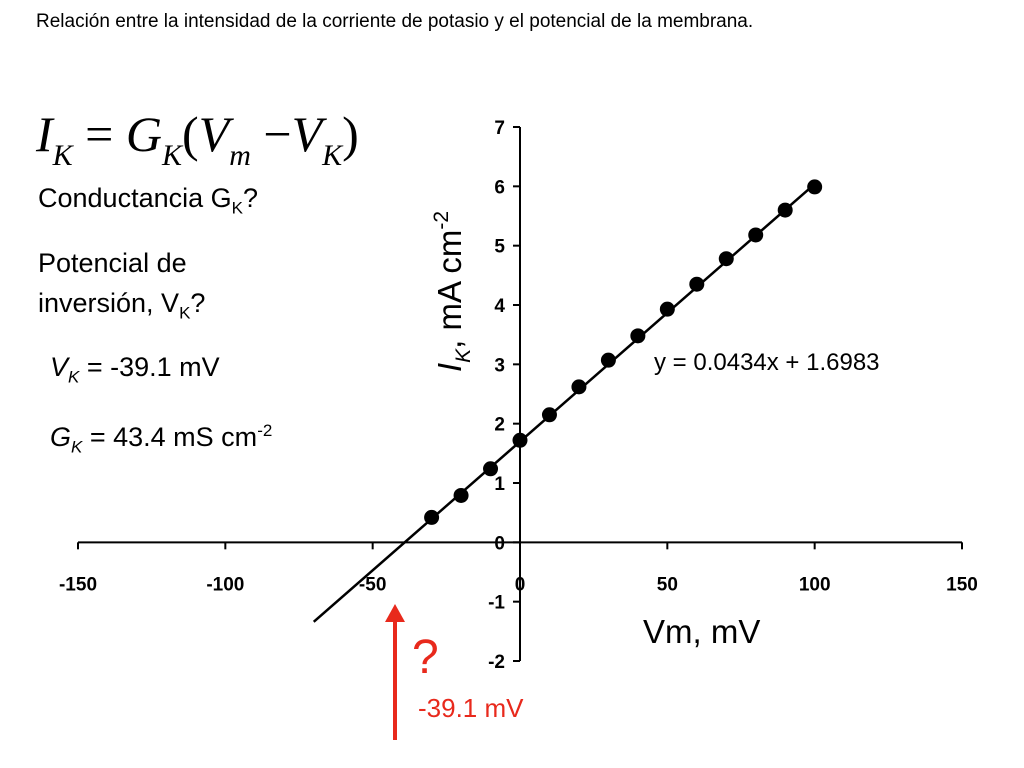 This screenshot has width=1024, height=768. I want to click on question-reversal-text: inversión, V, so click(109, 303).